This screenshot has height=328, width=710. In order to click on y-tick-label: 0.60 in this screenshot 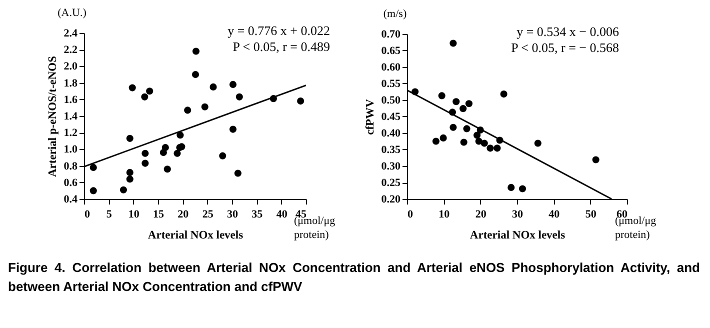, I will do `click(391, 68)`.